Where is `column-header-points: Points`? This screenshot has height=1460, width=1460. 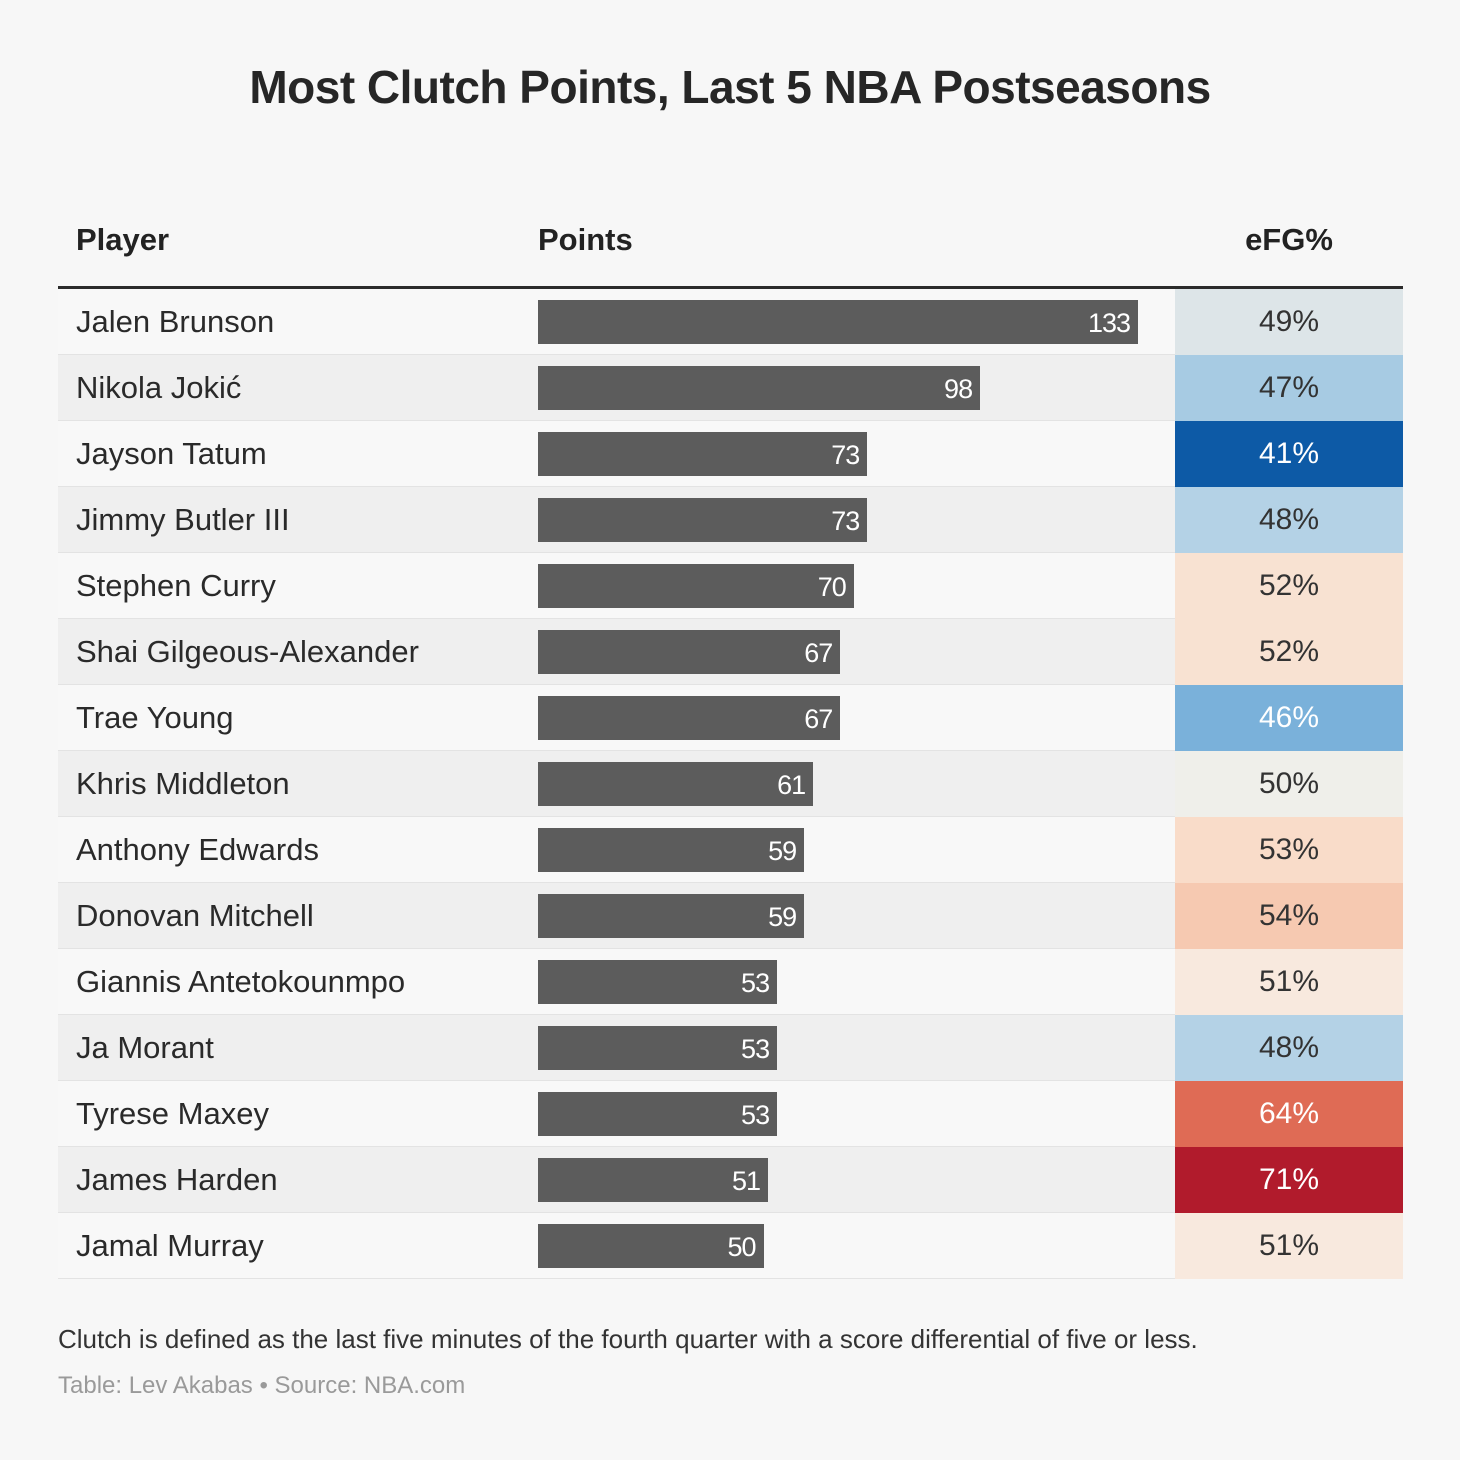
column-header-points: Points is located at coordinates (585, 239).